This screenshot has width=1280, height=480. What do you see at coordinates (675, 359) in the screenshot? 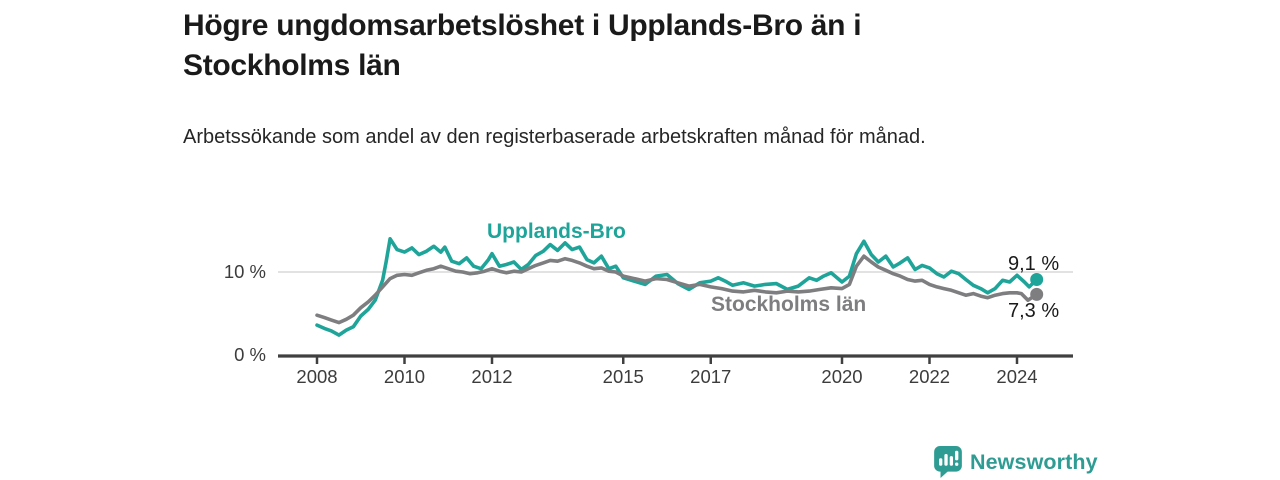
I see `x-axis` at bounding box center [675, 359].